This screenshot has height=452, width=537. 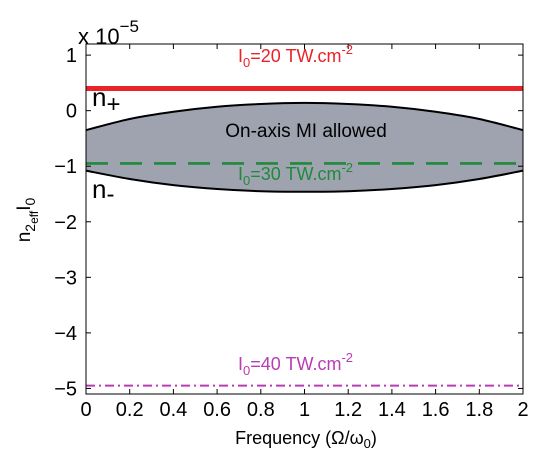 I want to click on y-tick-label: −3, so click(x=65, y=278).